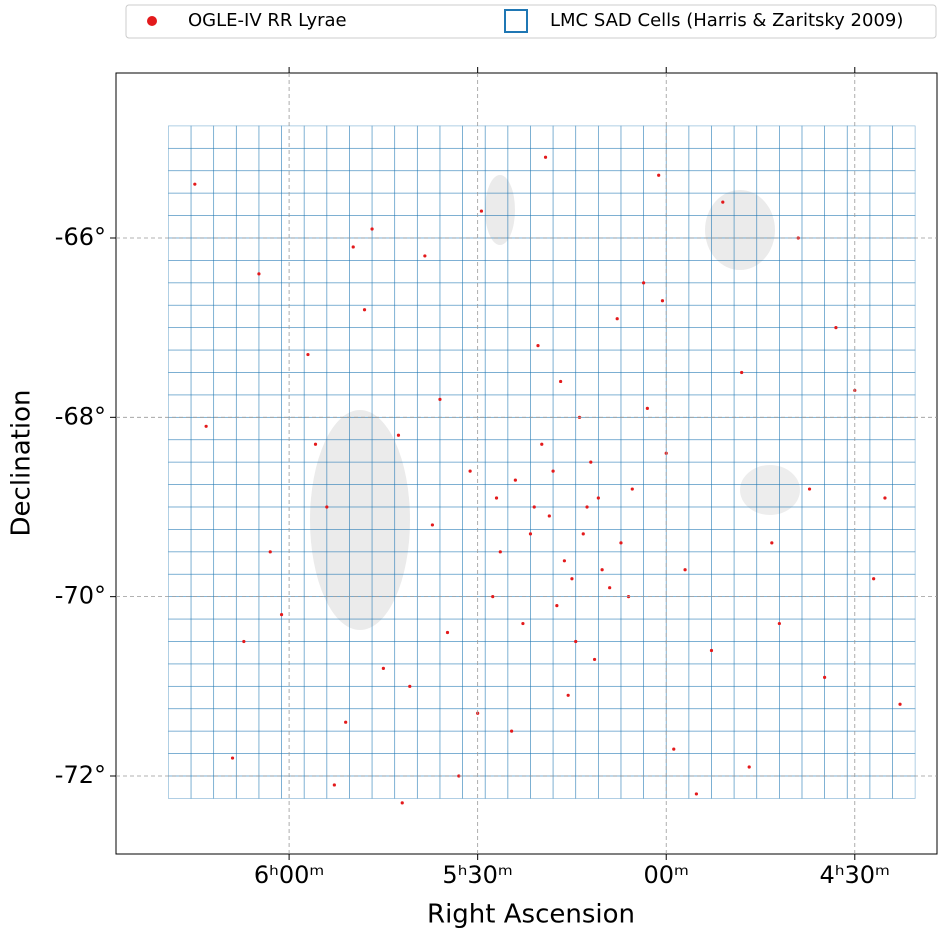 The image size is (938, 931). What do you see at coordinates (531, 915) in the screenshot?
I see `x-axis-label: Right Ascension` at bounding box center [531, 915].